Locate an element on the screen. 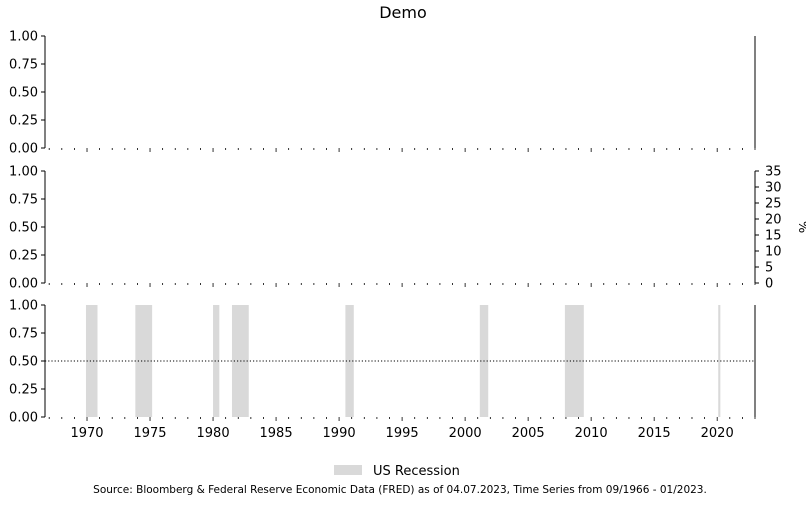  chart-legend: US Recession is located at coordinates (397, 471).